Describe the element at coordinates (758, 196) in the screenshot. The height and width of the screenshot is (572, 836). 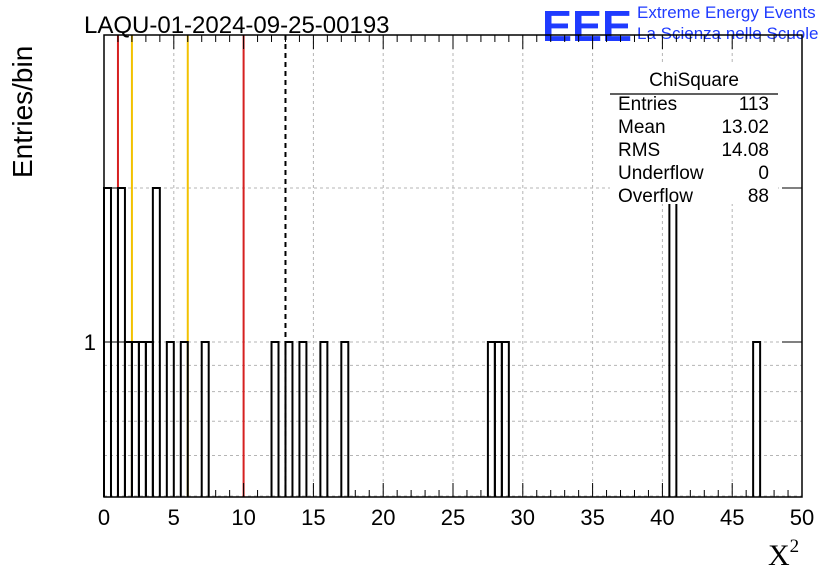
I see `stats-value: 88` at that location.